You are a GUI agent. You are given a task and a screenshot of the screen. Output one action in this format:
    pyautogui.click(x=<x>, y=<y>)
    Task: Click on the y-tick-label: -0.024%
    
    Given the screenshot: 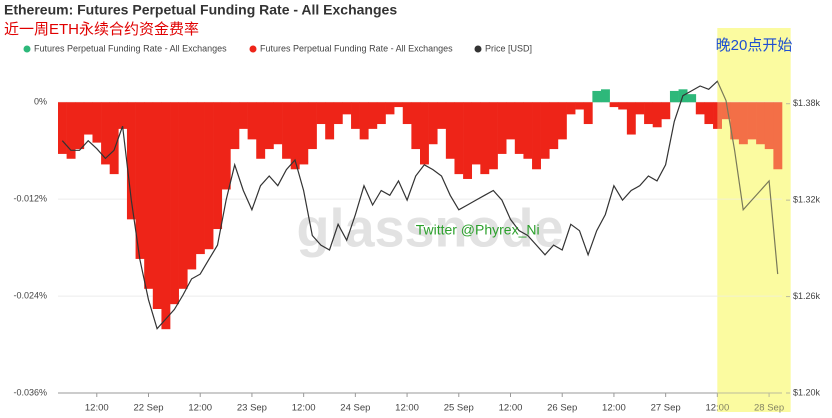 What is the action you would take?
    pyautogui.click(x=30, y=295)
    